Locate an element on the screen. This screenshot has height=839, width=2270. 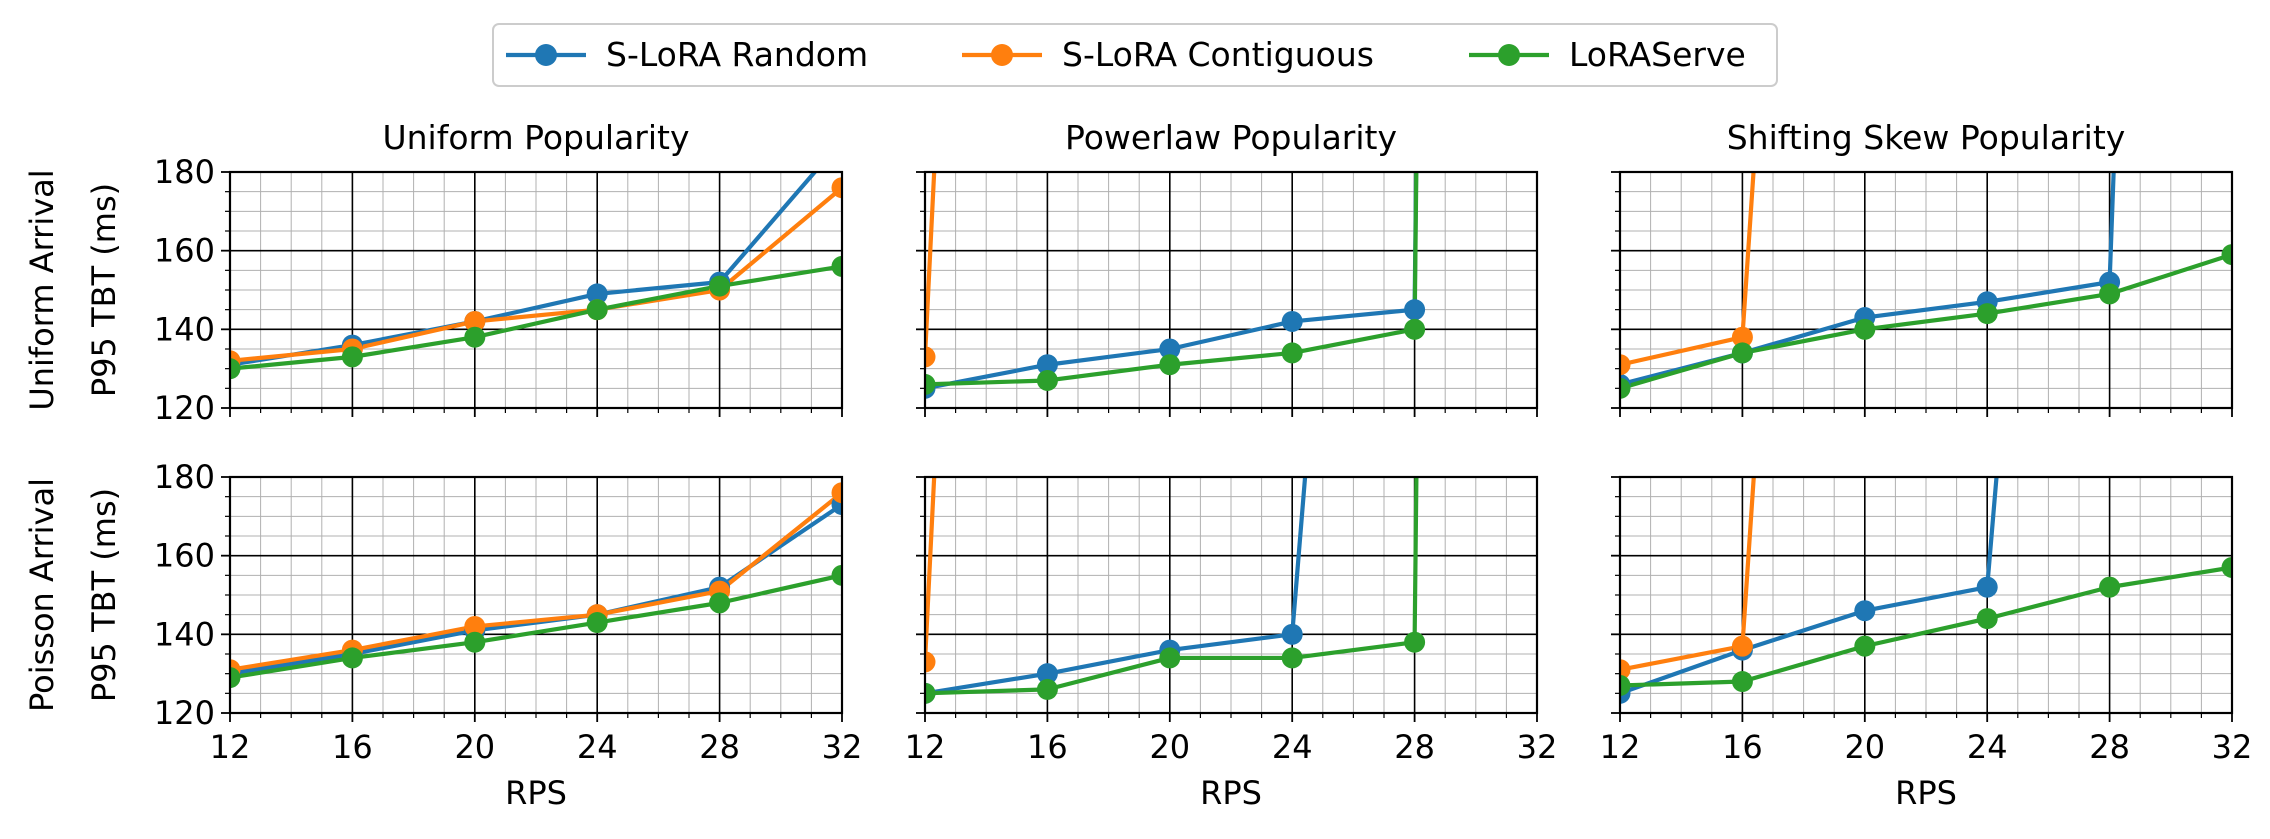
row-label: Uniform Arrival is located at coordinates (42, 289).